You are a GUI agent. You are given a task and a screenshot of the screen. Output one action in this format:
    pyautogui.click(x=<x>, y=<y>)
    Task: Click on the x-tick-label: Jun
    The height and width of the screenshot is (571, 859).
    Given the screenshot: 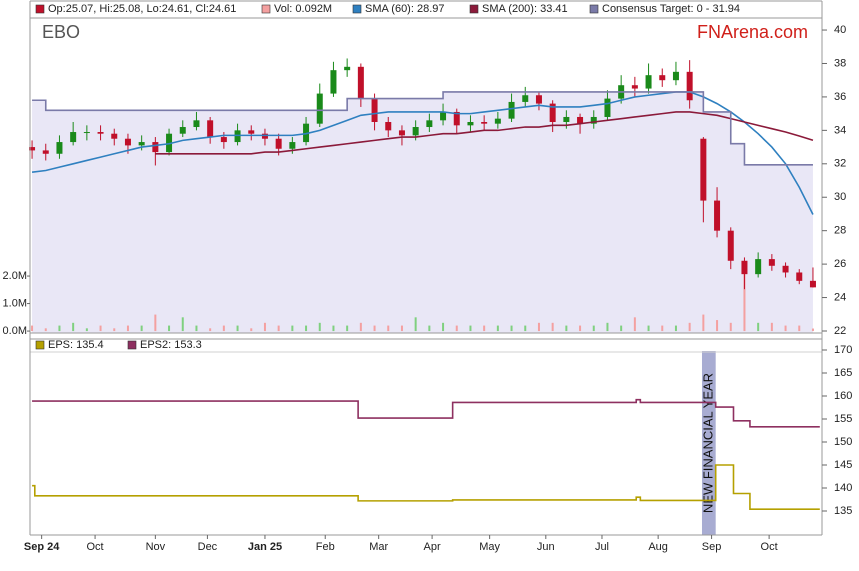 What is the action you would take?
    pyautogui.click(x=546, y=547)
    